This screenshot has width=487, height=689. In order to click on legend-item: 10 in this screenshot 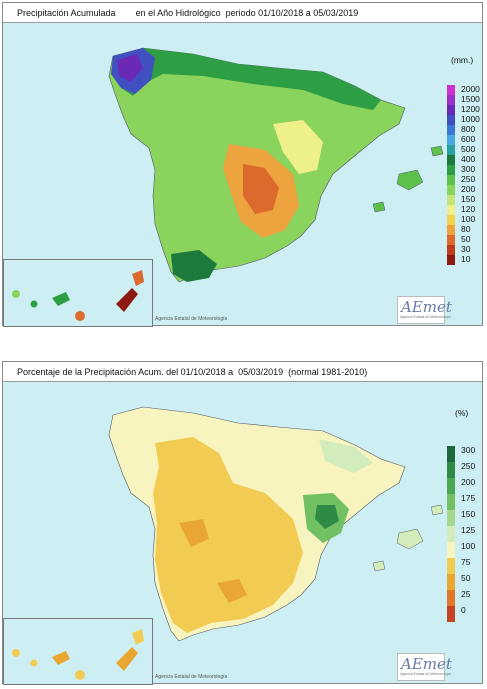, I will do `click(467, 259)`.